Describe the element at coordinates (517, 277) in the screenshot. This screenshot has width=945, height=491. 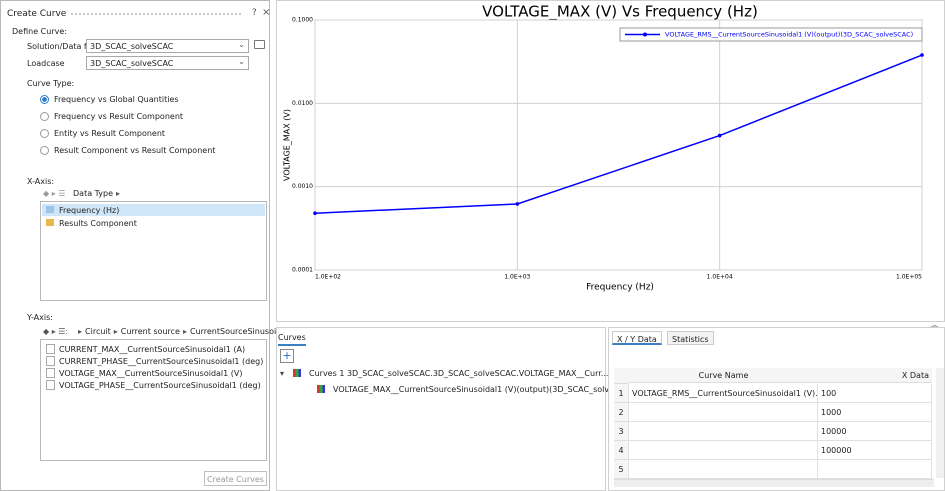
I see `x-tick-label: 1.0E+03` at that location.